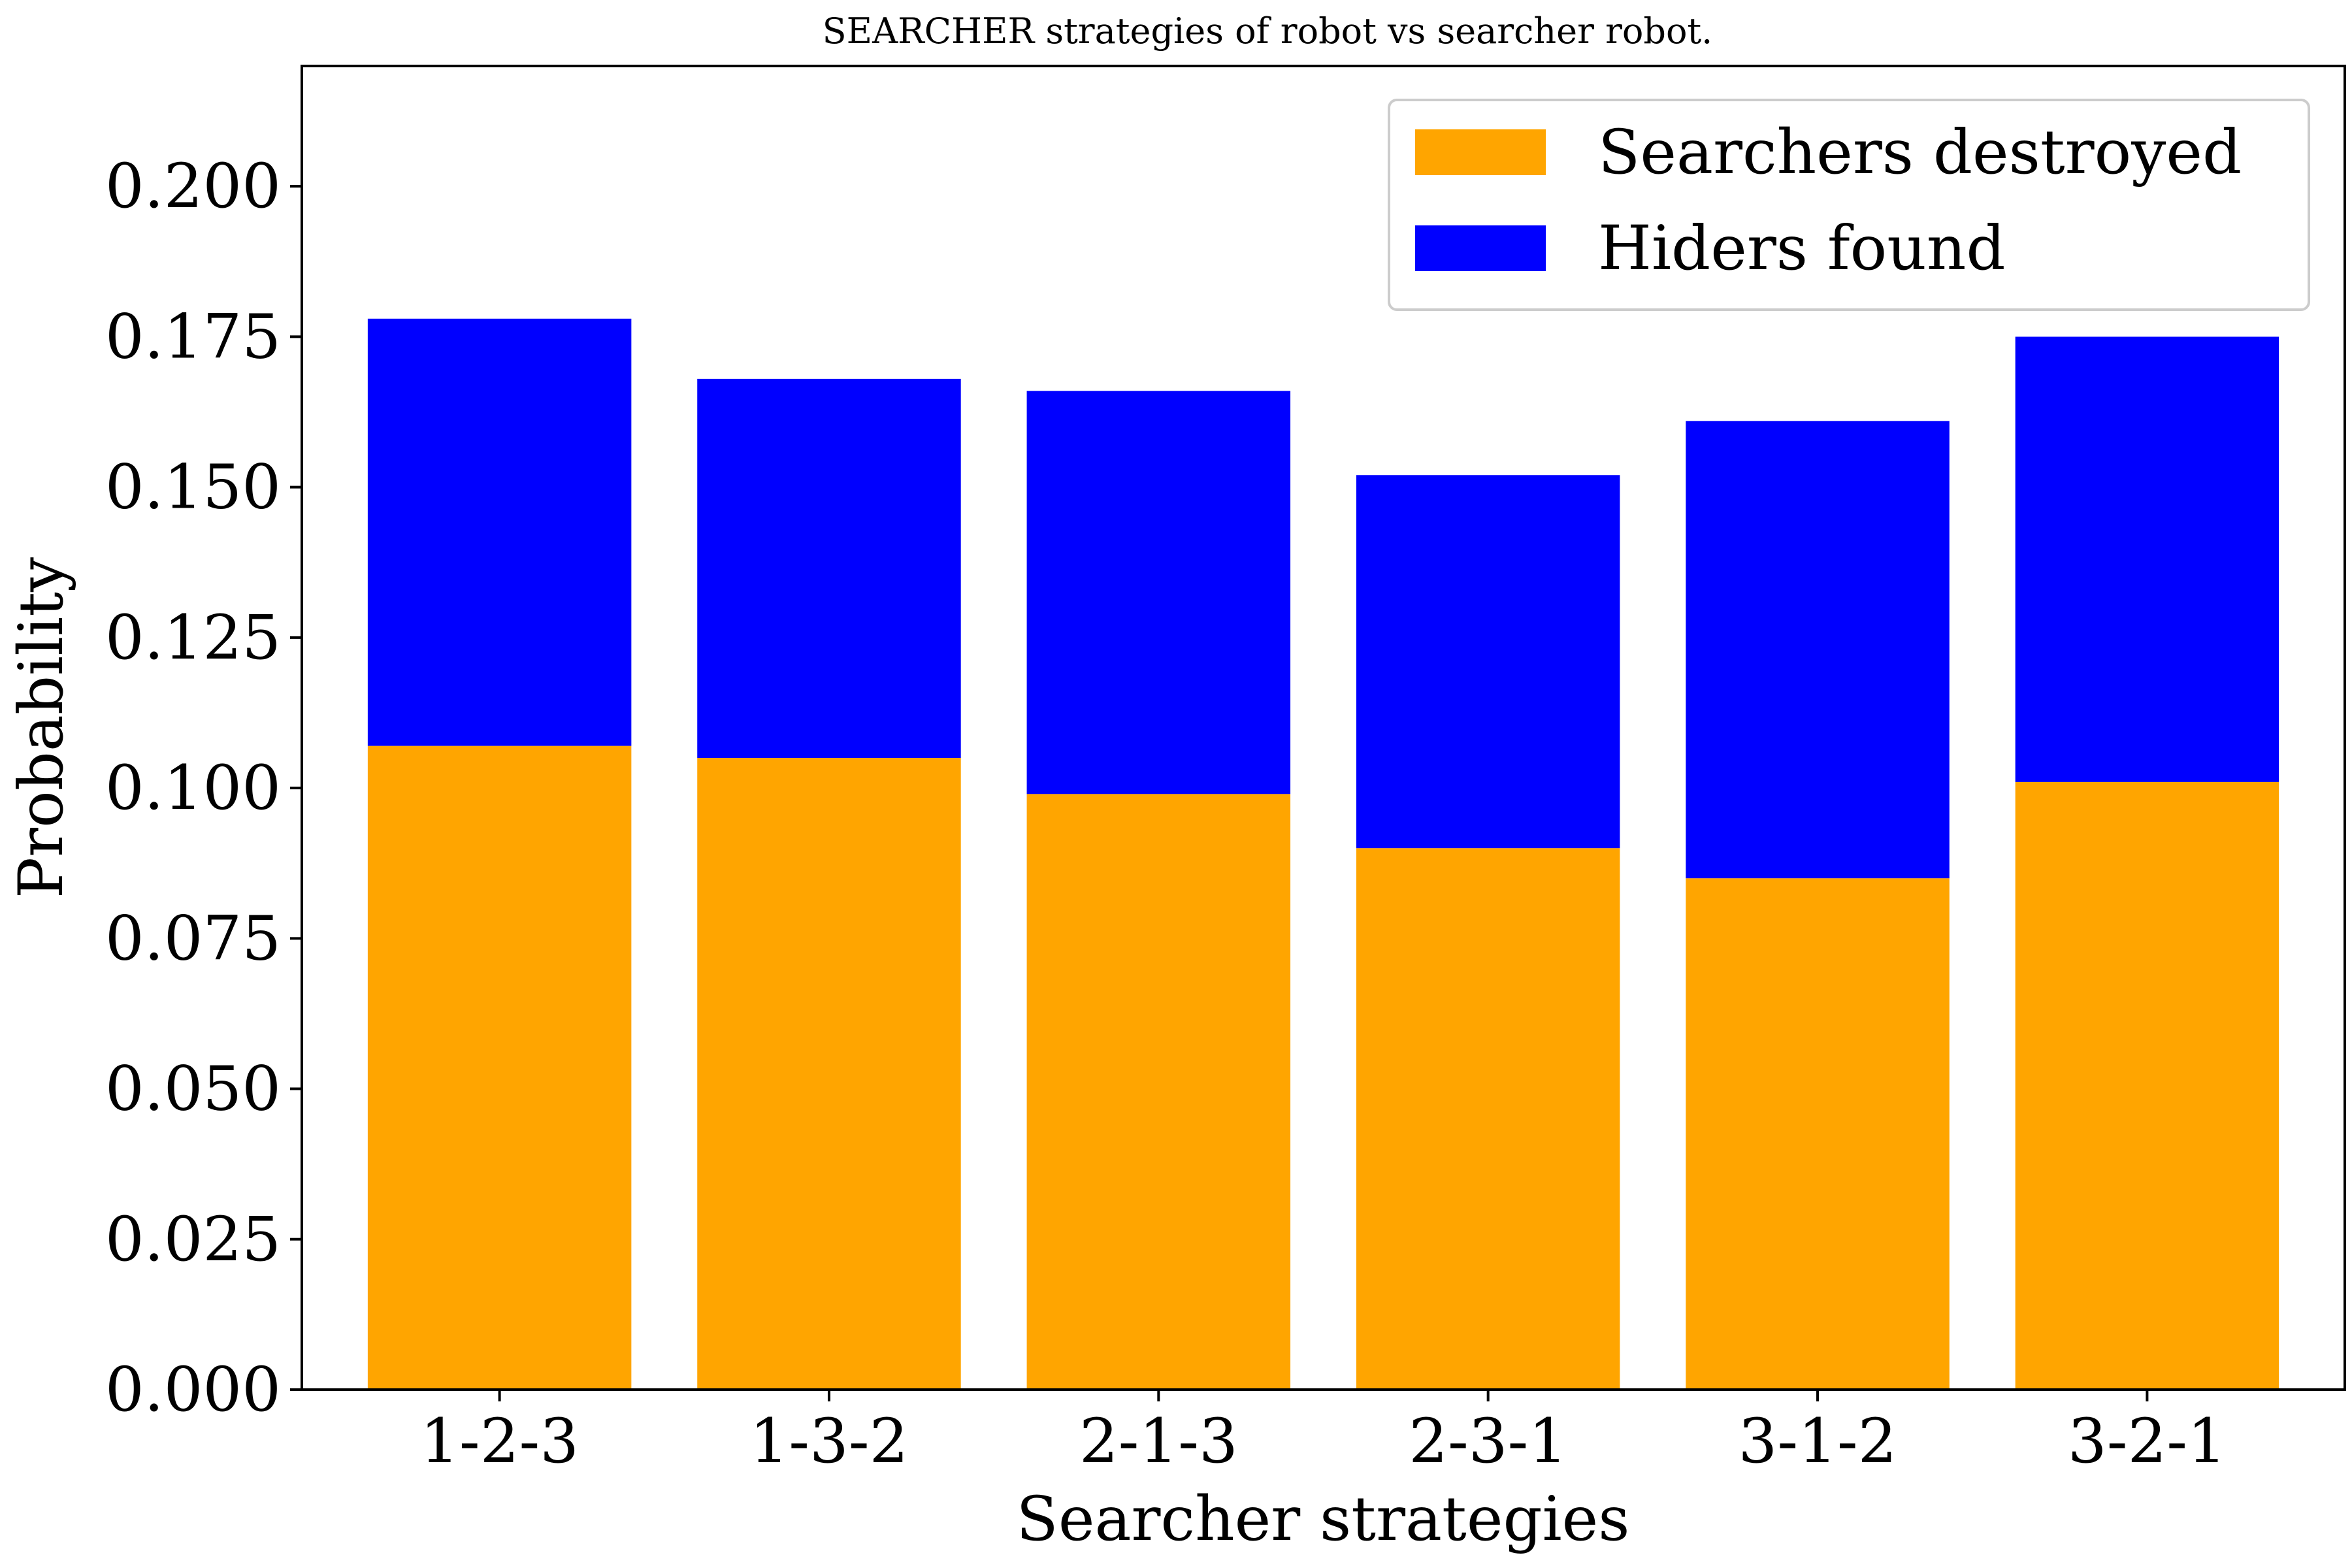 The height and width of the screenshot is (1568, 2352). What do you see at coordinates (1322, 1519) in the screenshot?
I see `x-axis-label: Searcher strategies` at bounding box center [1322, 1519].